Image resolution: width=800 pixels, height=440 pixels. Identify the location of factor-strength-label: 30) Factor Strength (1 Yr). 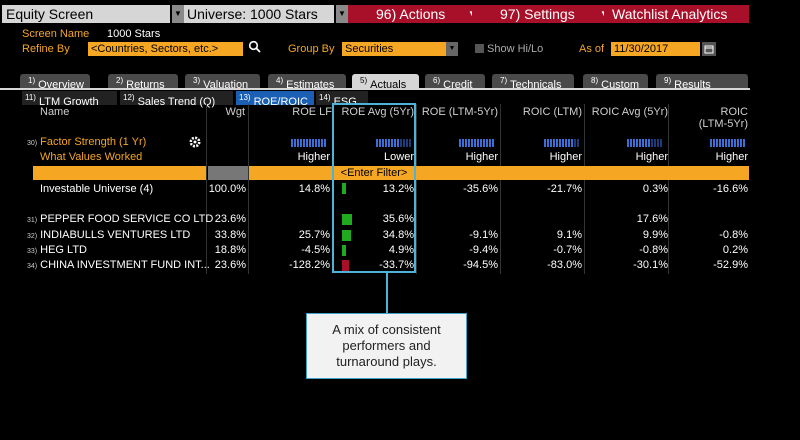
(86, 142).